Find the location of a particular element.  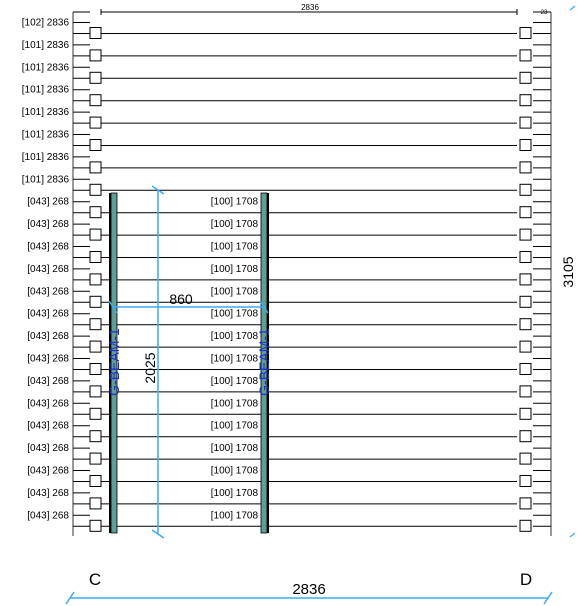

overall-width-label: 2836 is located at coordinates (308, 589).